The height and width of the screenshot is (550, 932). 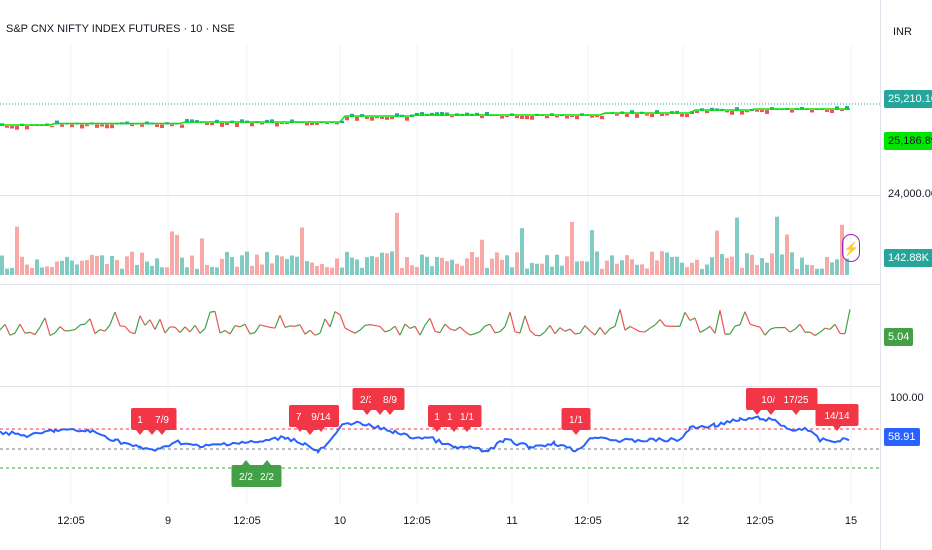 What do you see at coordinates (902, 32) in the screenshot?
I see `currency-label: INR` at bounding box center [902, 32].